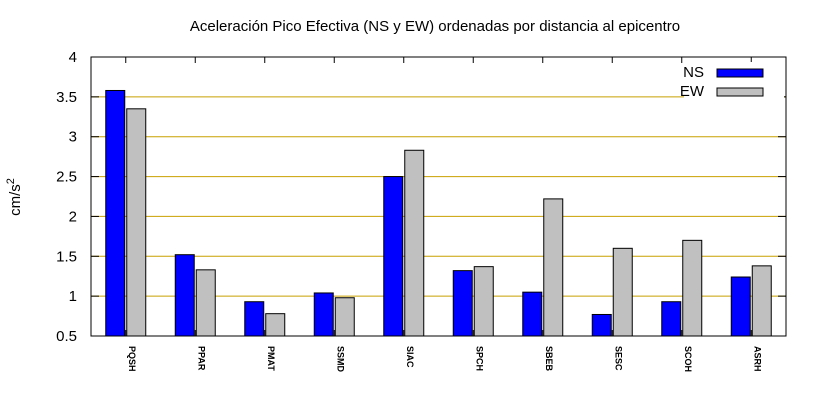  What do you see at coordinates (671, 319) in the screenshot?
I see `bar-ns-scoh` at bounding box center [671, 319].